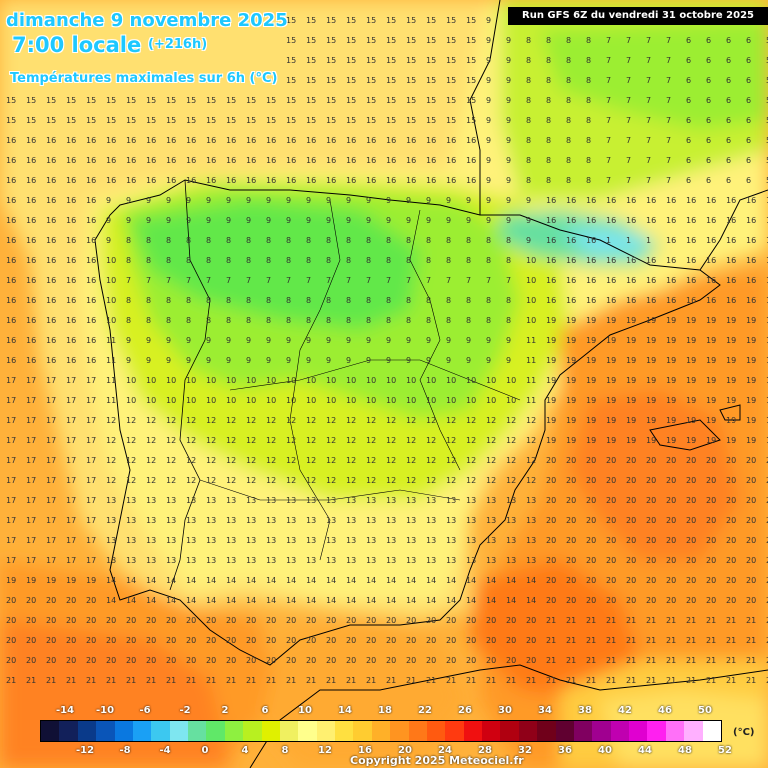  What do you see at coordinates (608, 240) in the screenshot?
I see `grid-value: 1` at bounding box center [608, 240].